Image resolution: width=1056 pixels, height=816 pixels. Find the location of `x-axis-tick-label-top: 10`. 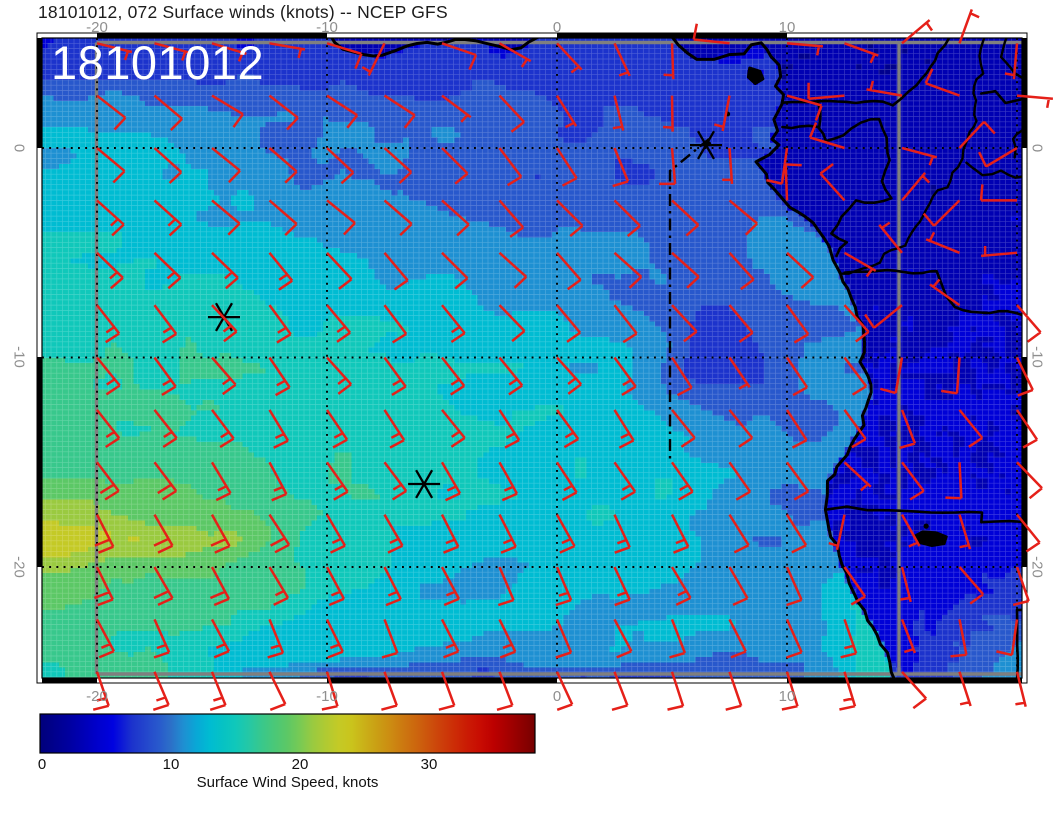

x-axis-tick-label-top: 10 is located at coordinates (787, 27).